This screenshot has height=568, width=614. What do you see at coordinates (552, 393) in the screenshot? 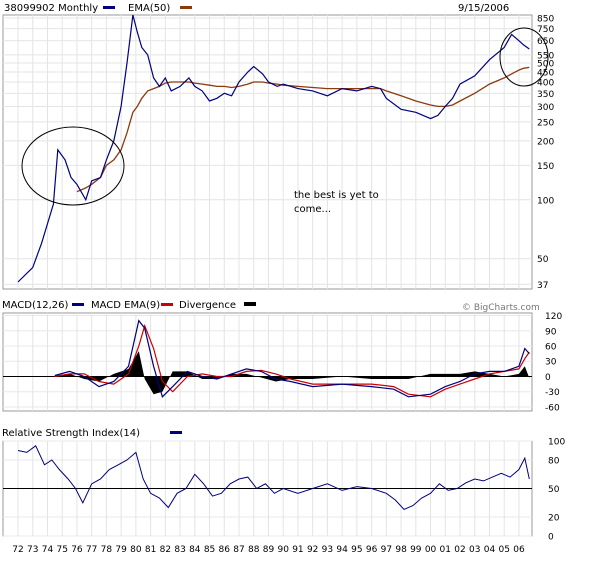
I see `macd-tick-label: -30` at bounding box center [552, 393].